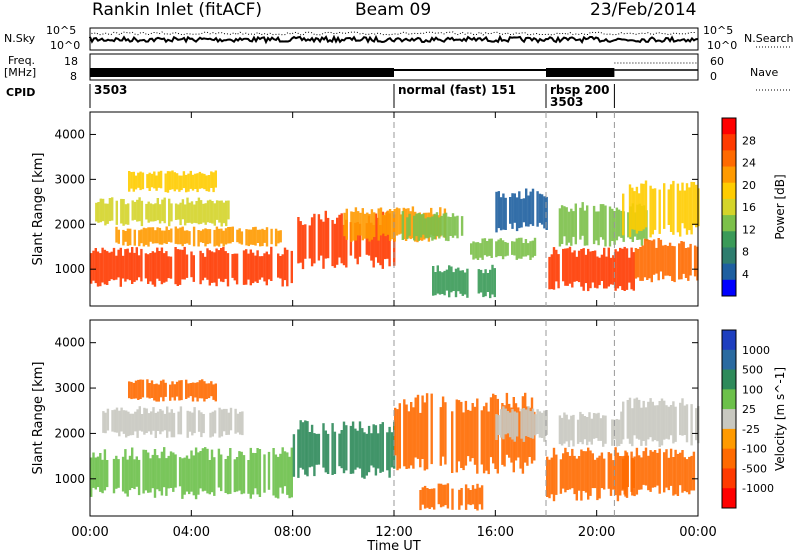 The image size is (800, 554). What do you see at coordinates (579, 90) in the screenshot?
I see `cpid-segment-label: rbsp 200` at bounding box center [579, 90].